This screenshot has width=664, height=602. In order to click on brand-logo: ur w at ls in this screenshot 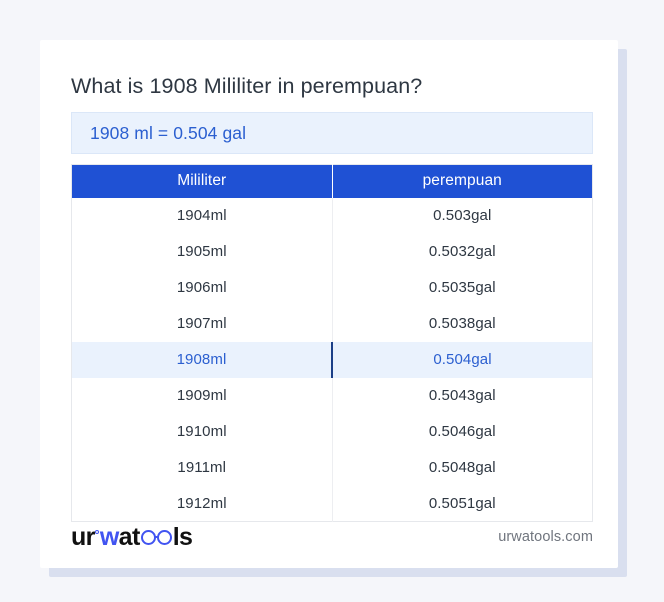, I will do `click(132, 536)`.